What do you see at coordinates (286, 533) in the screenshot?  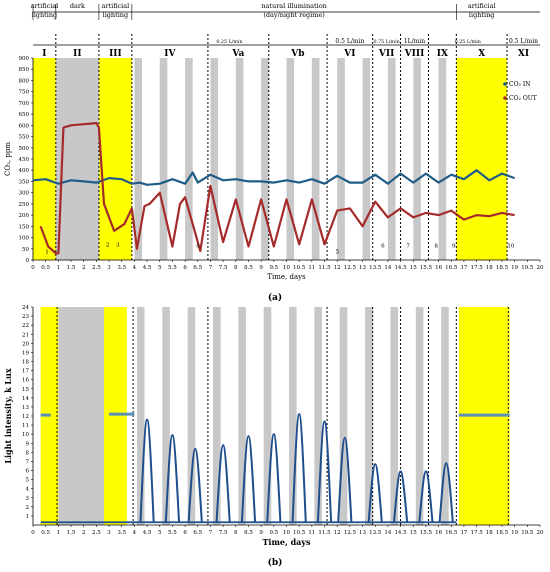 I see `b-x-tick-label: 10` at bounding box center [286, 533].